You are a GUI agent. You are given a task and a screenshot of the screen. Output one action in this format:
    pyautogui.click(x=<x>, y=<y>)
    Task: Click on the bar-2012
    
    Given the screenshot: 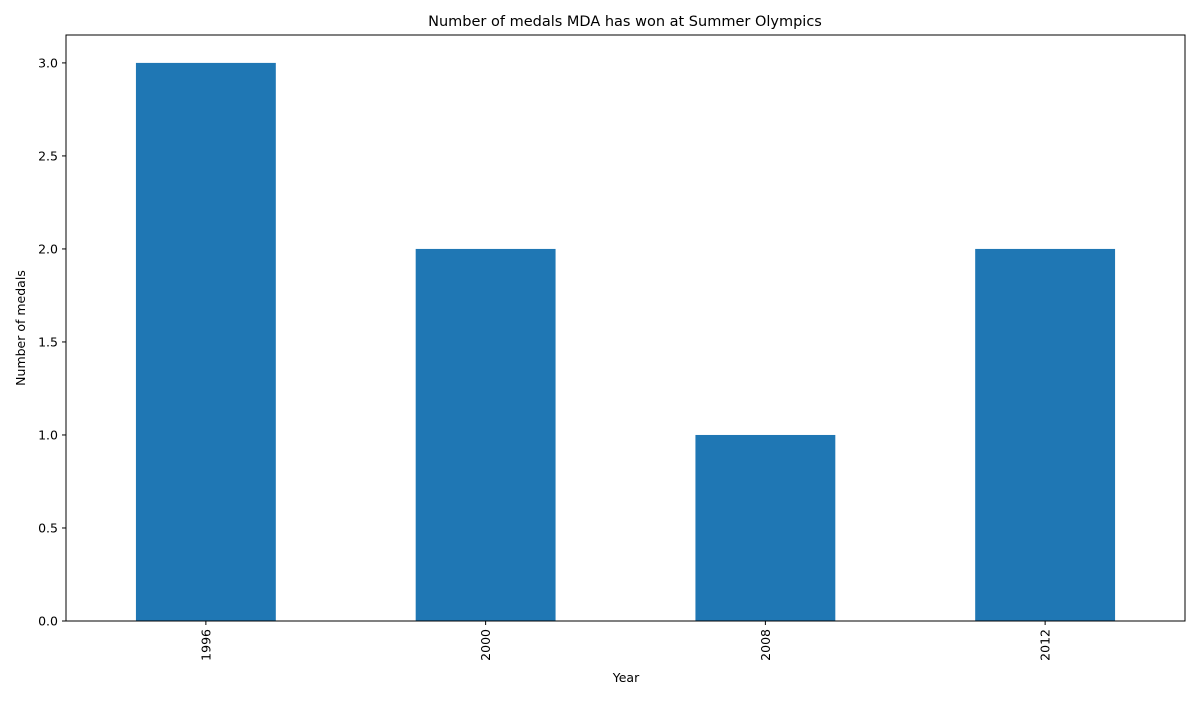 What is the action you would take?
    pyautogui.click(x=1045, y=434)
    